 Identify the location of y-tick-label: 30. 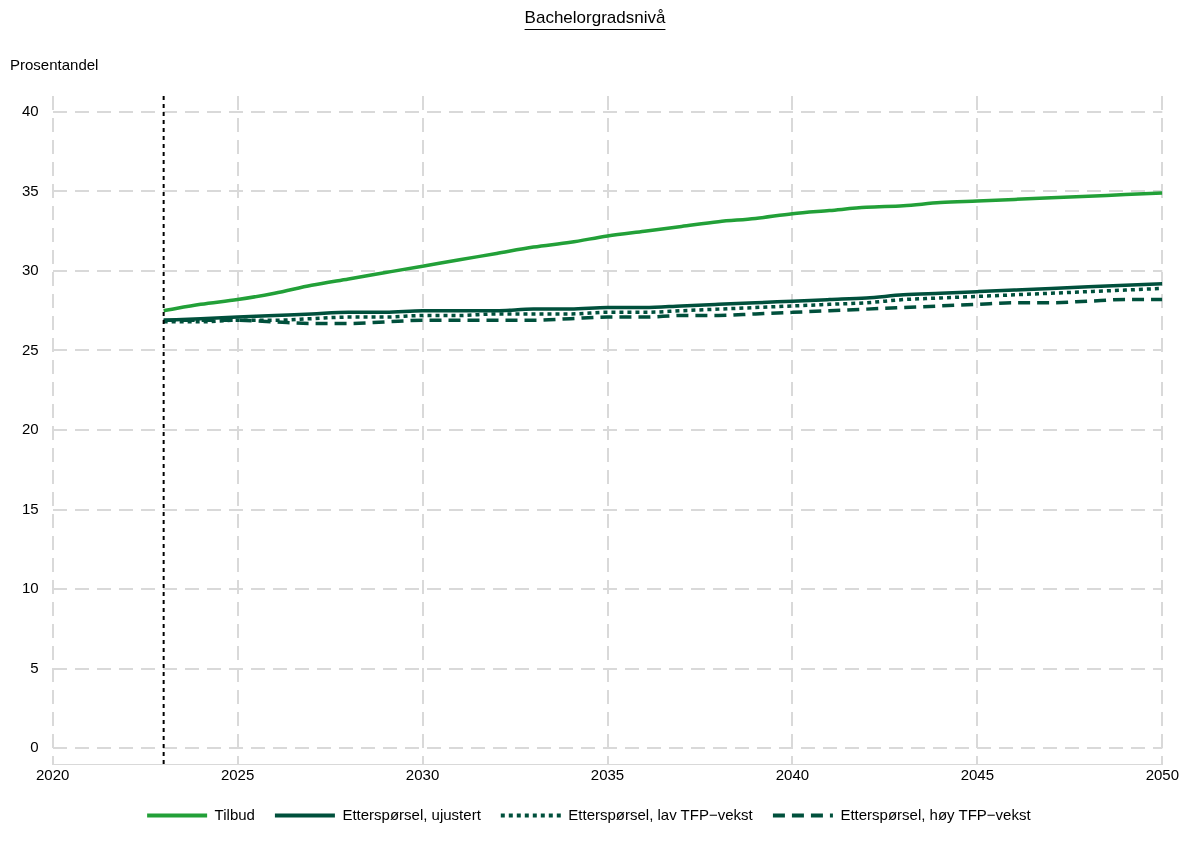
(30, 270).